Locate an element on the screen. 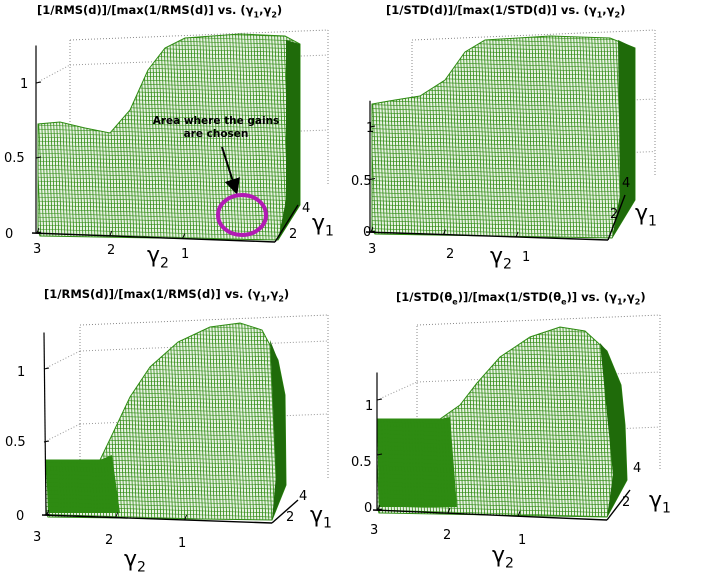 The image size is (702, 581). x-tick-label: 2 is located at coordinates (111, 250).